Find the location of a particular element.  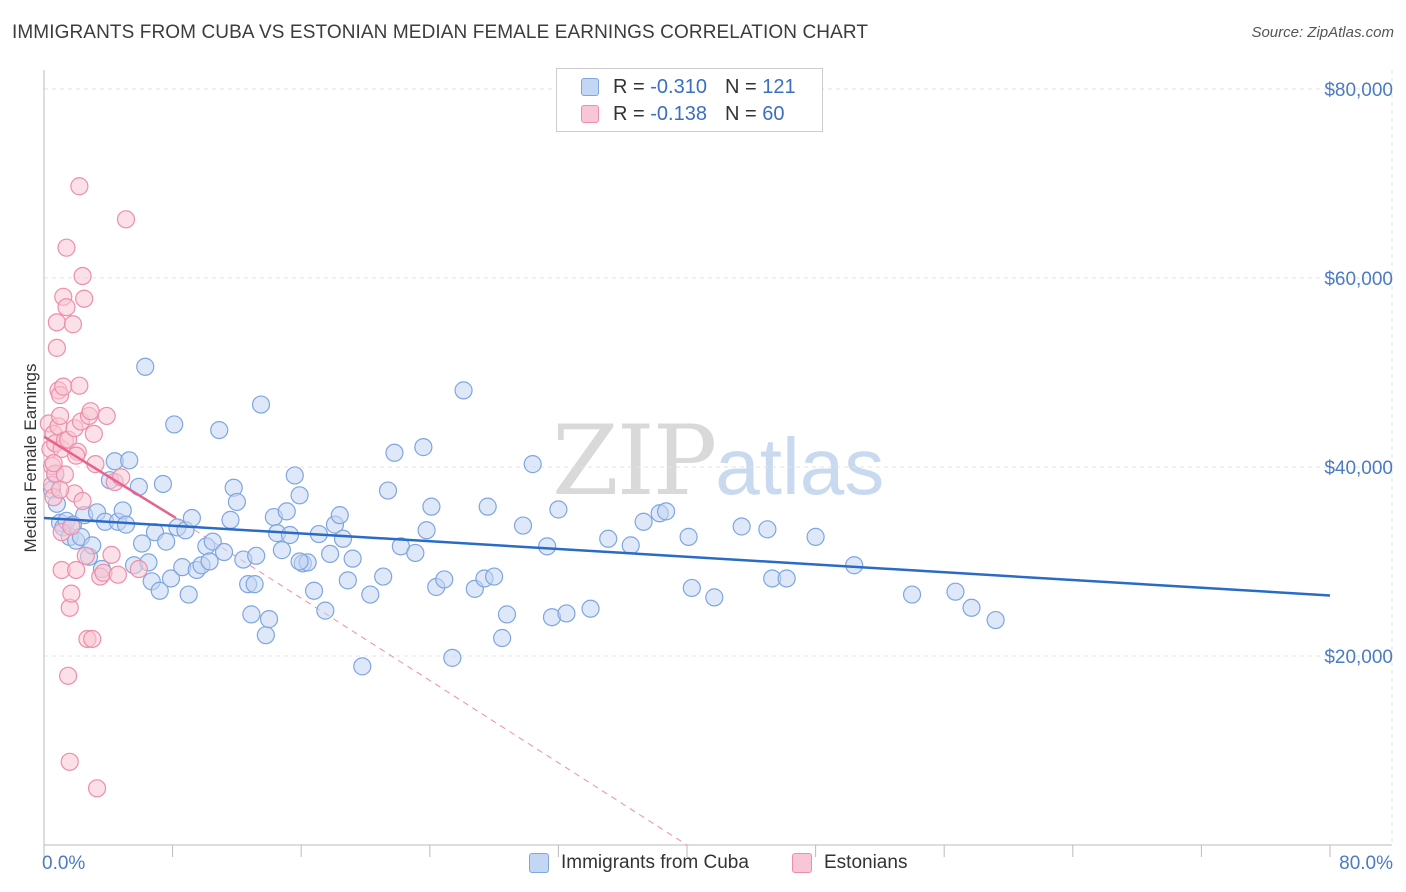

y-tick-label-0: $20,000 is located at coordinates (1358, 657).